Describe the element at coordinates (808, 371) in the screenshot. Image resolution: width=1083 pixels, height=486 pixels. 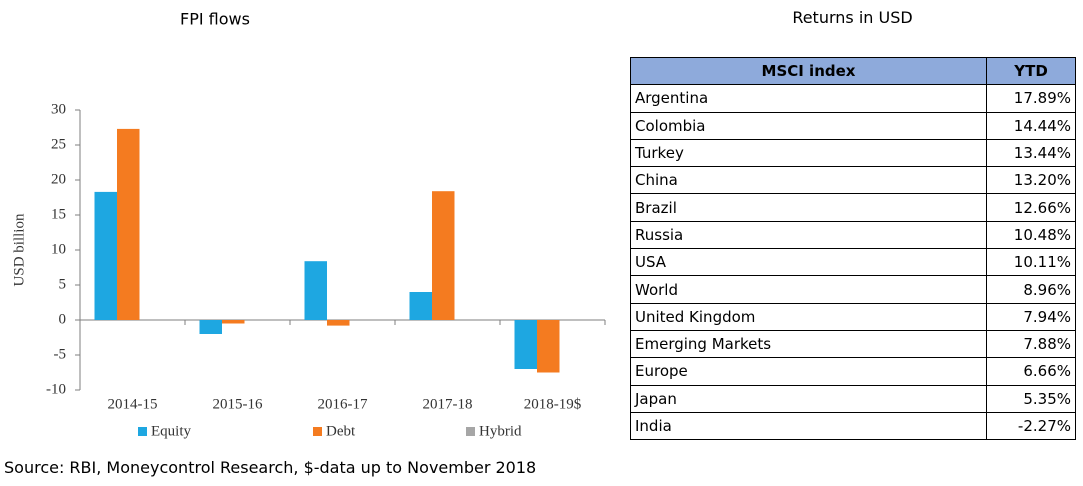
I see `index-cell: Europe` at that location.